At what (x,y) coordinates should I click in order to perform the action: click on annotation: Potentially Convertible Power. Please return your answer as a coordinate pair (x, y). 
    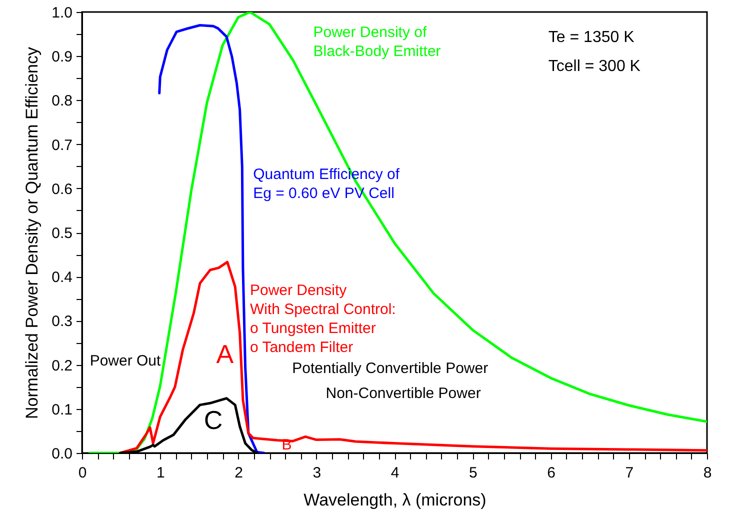
    Looking at the image, I should click on (390, 368).